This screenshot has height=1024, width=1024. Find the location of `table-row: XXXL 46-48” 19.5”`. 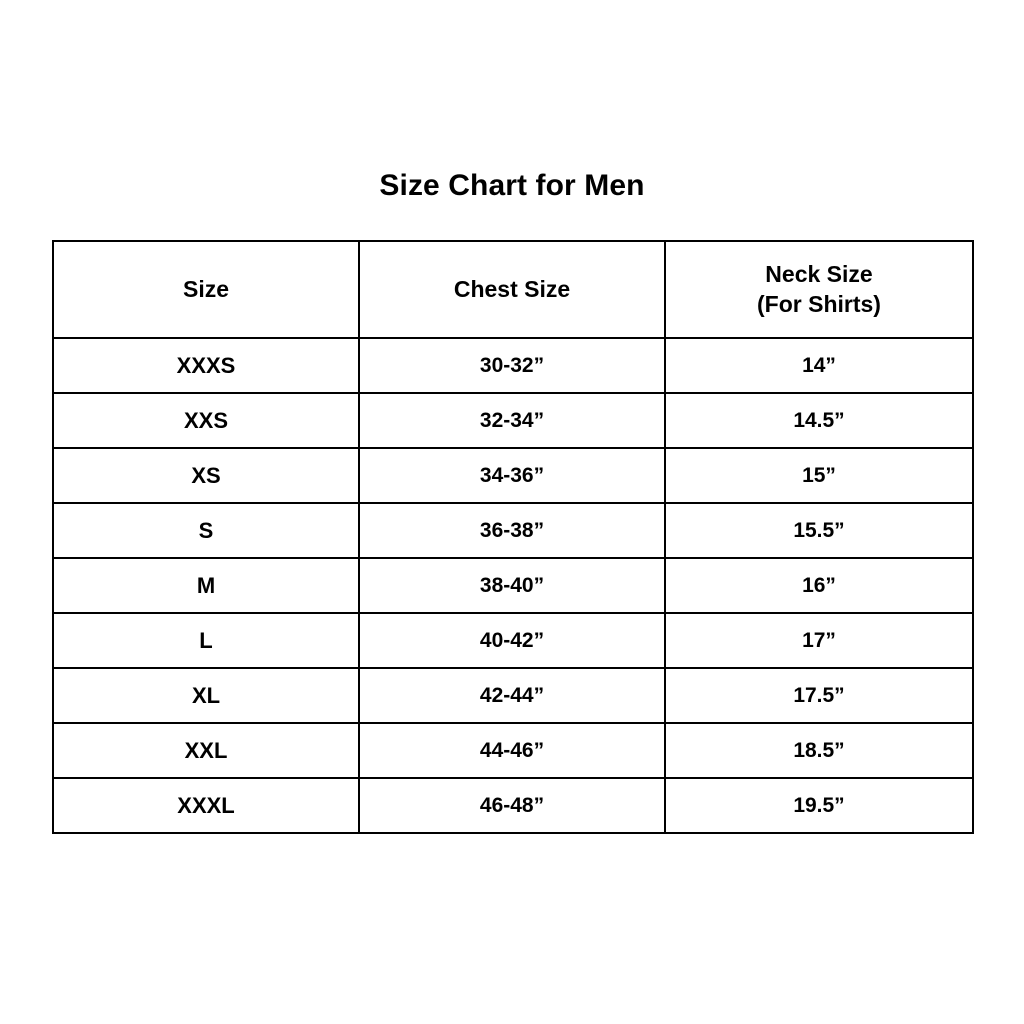

table-row: XXXL 46-48” 19.5” is located at coordinates (513, 805).